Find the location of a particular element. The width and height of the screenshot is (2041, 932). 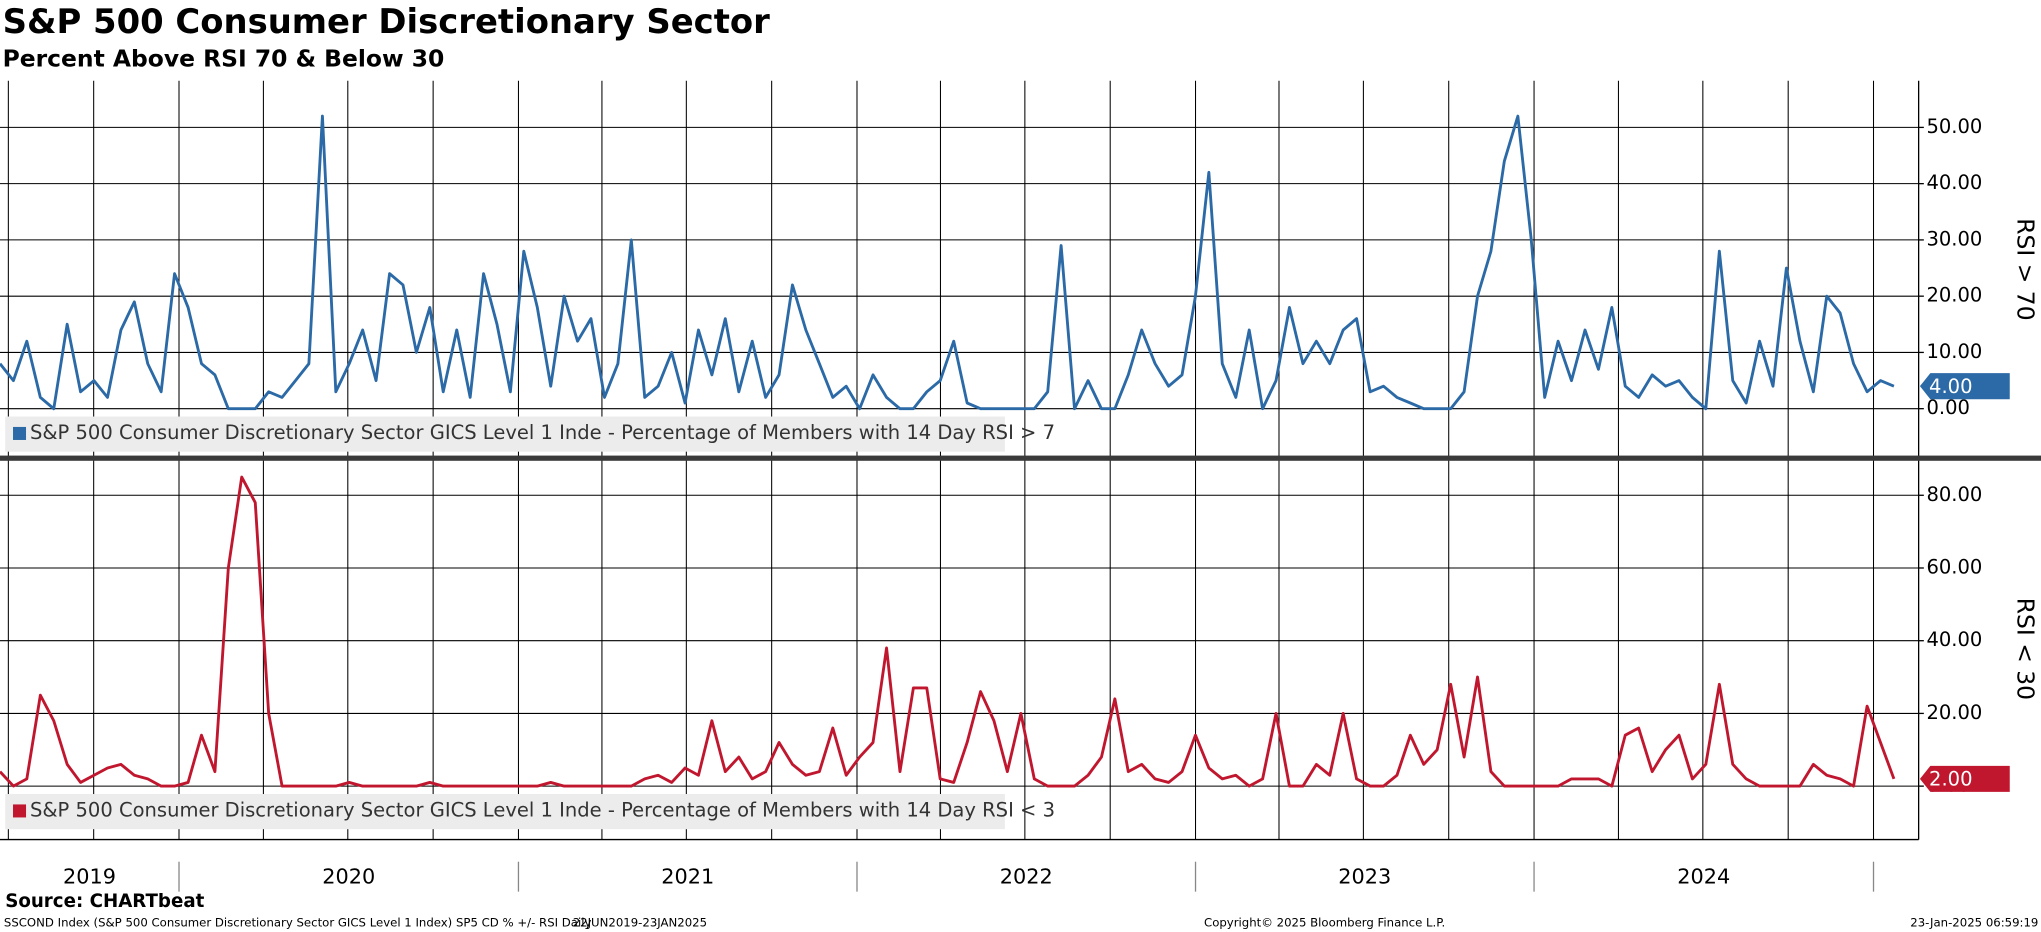

y-tick-label: 0.00 is located at coordinates (1947, 407).